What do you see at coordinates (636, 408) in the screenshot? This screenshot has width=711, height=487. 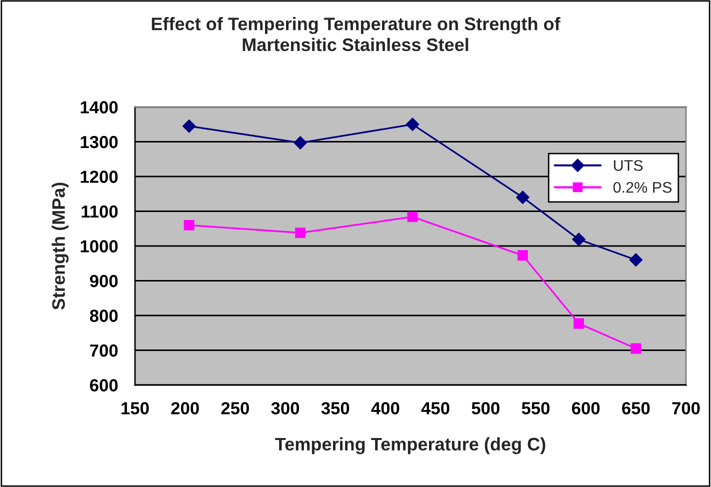 I see `x-tick-label: 650` at bounding box center [636, 408].